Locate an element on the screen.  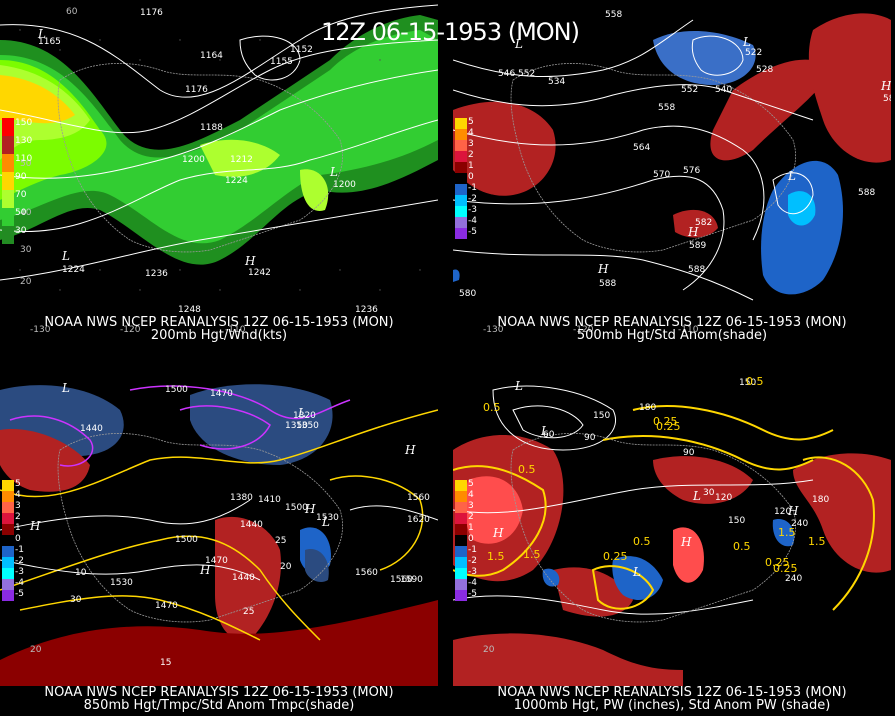
contour-label: 528 is located at coordinates (764, 70).